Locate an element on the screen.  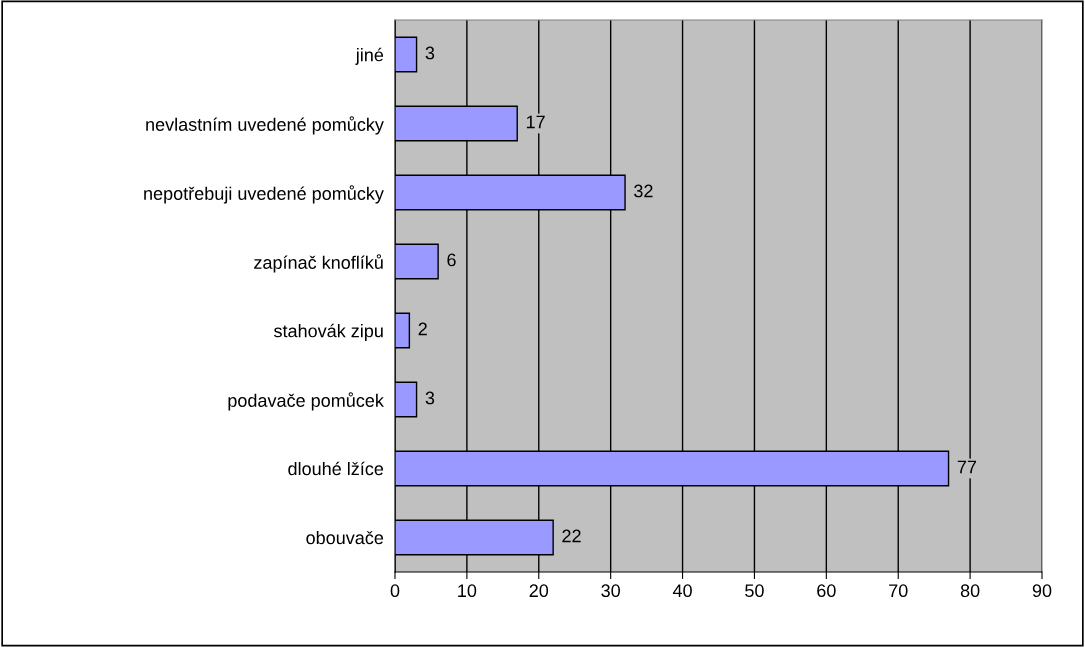
x-tick-label: 50 is located at coordinates (754, 591).